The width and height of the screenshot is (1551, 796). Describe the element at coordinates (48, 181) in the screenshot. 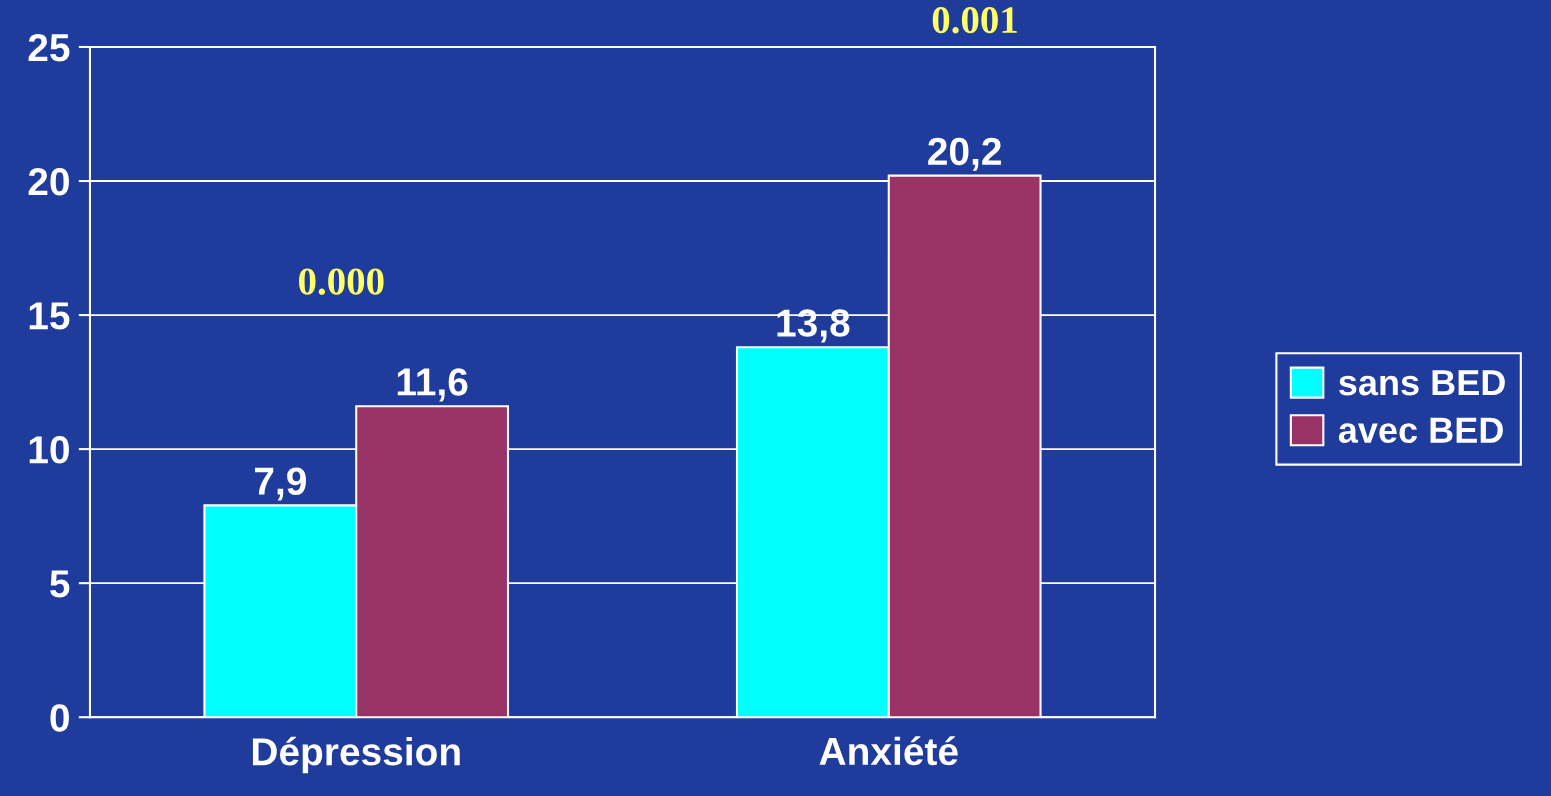

I see `y-tick-label: 20` at that location.